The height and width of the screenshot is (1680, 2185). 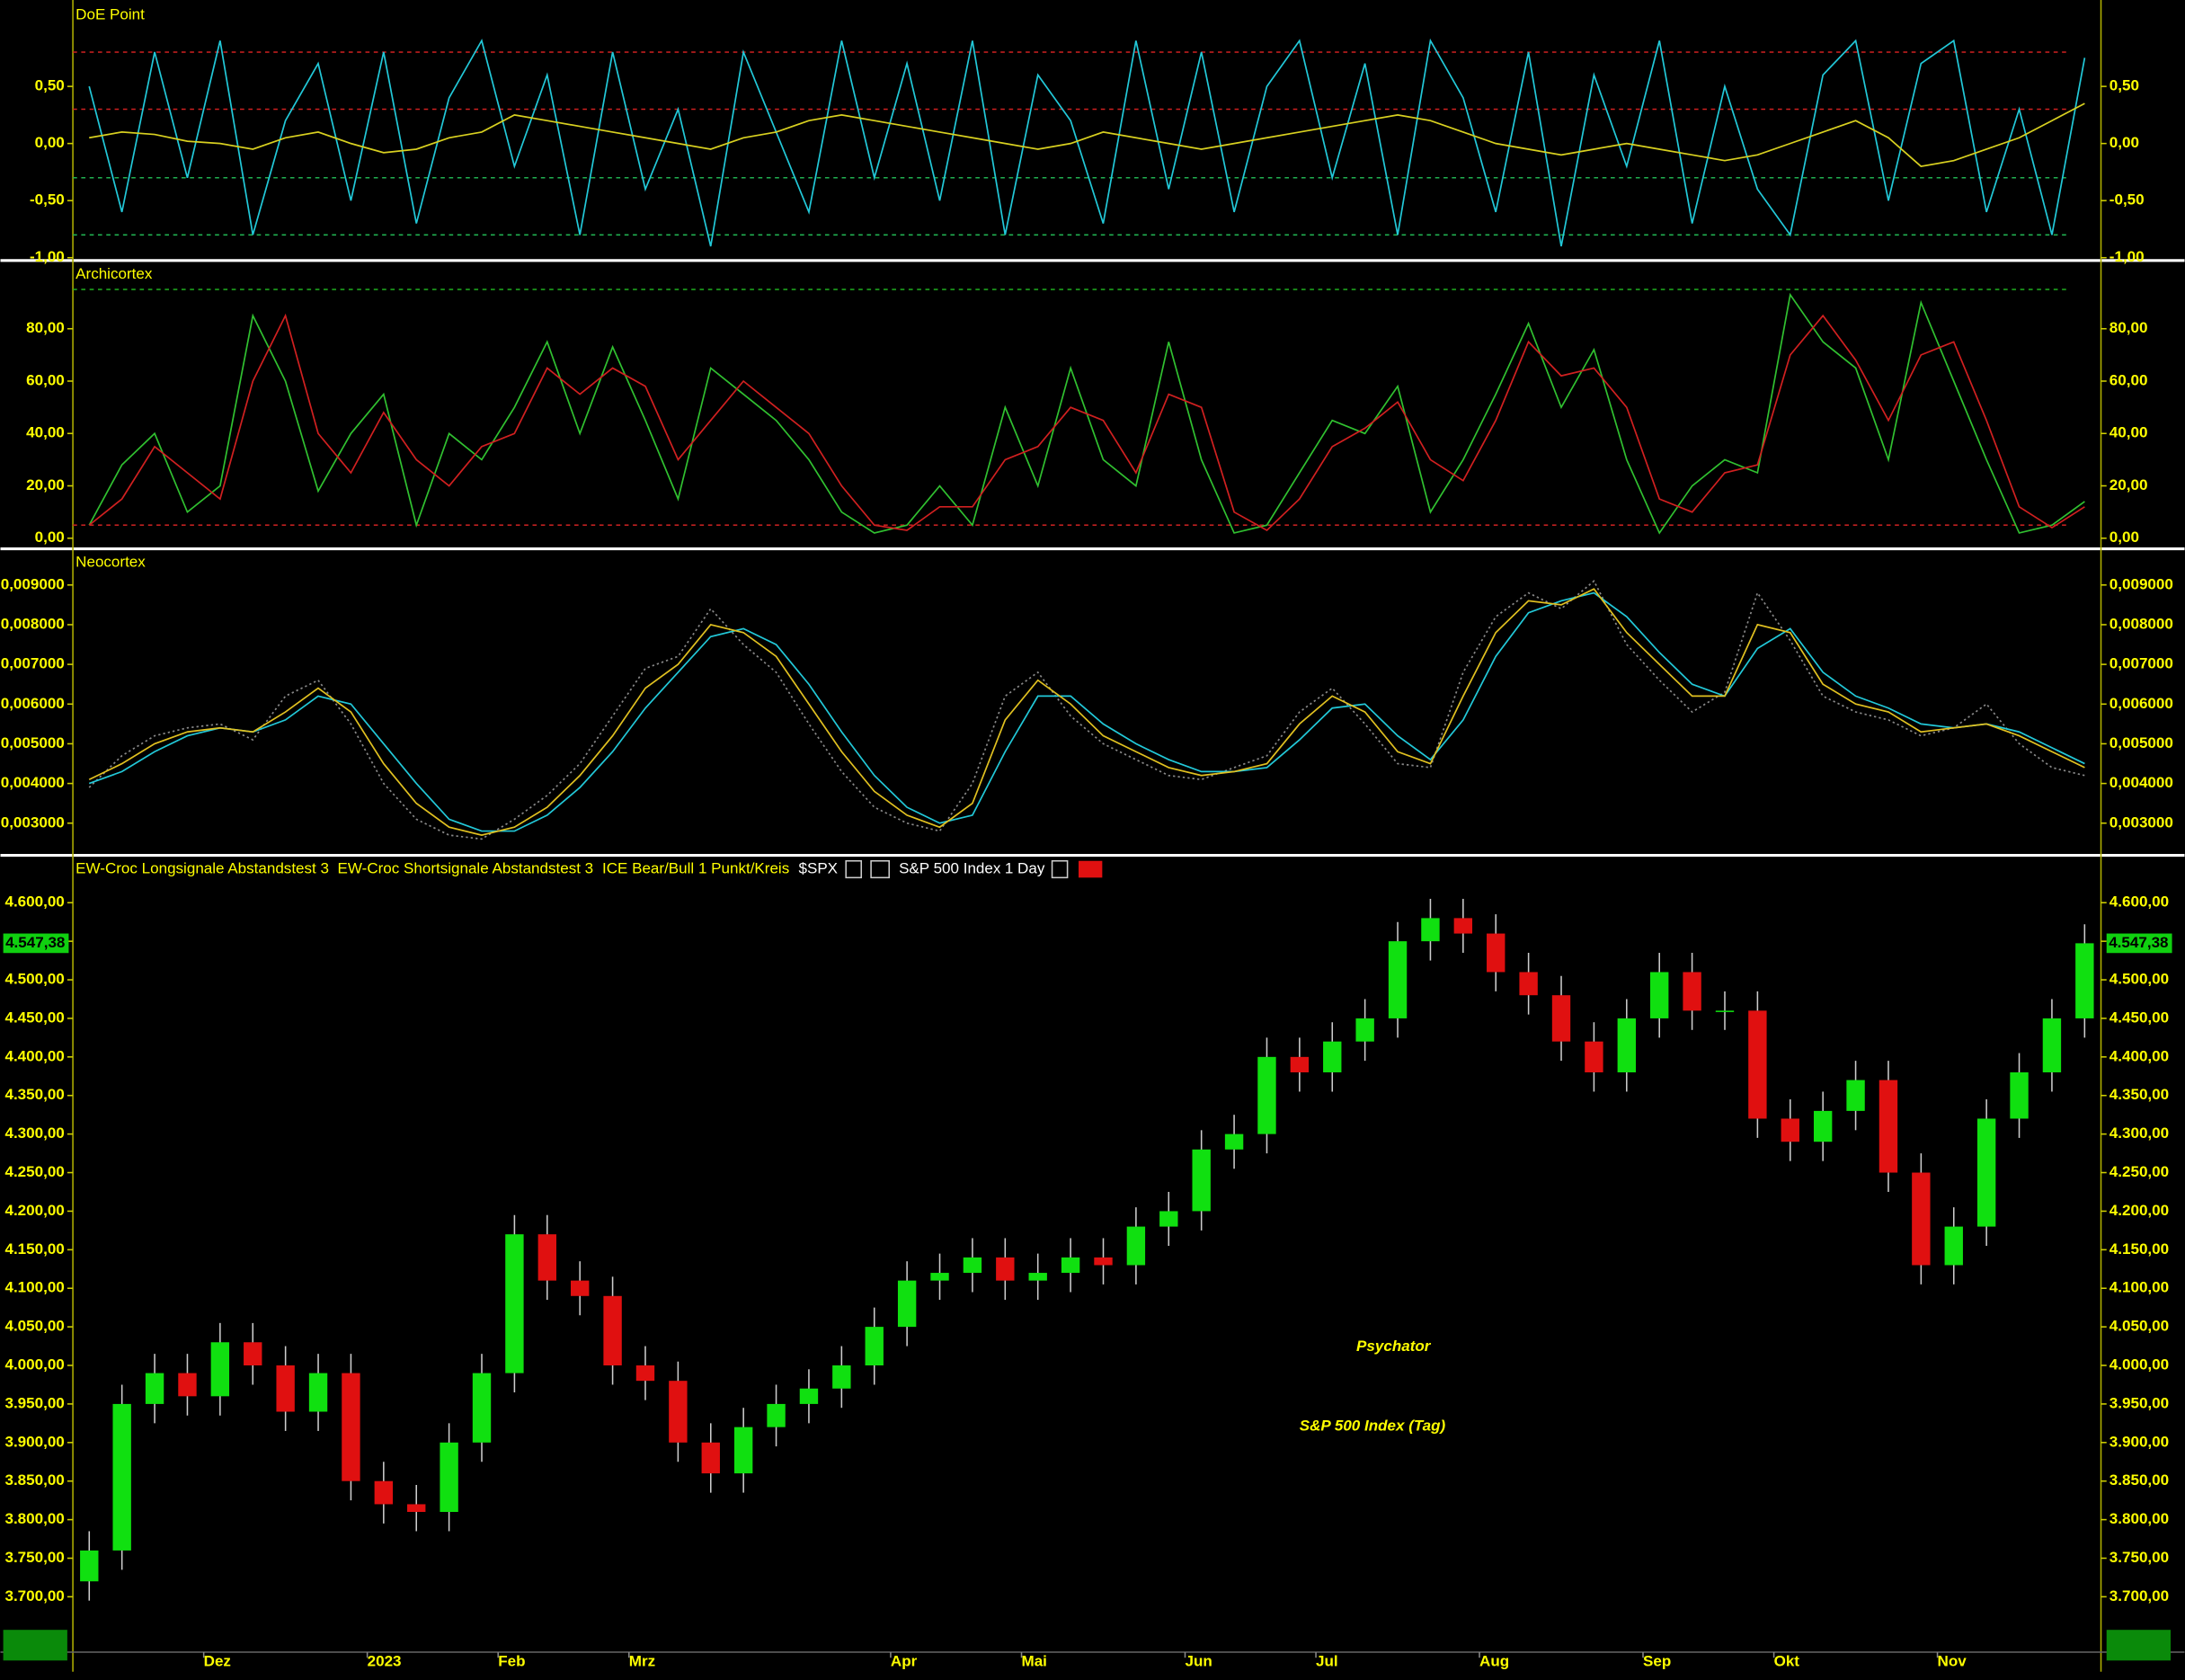 I want to click on last-price-label: 4.547,38, so click(x=2138, y=942).